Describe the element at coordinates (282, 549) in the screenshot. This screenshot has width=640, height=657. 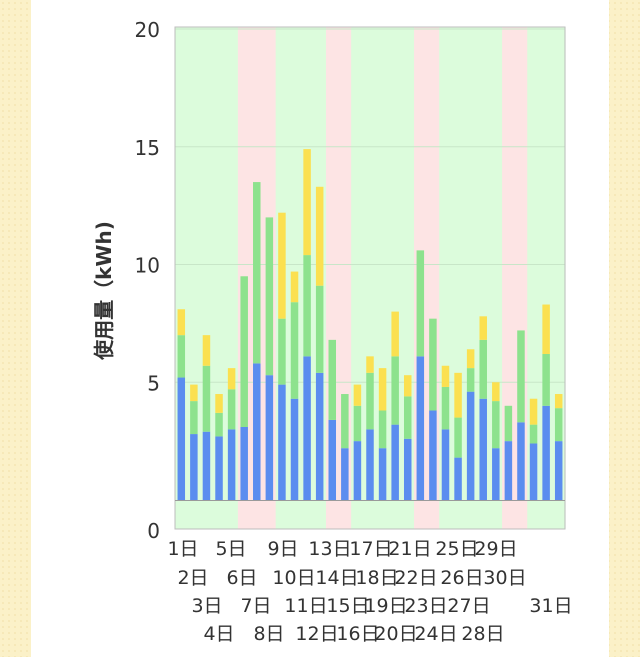
I see `x-tick-label-9: 9日` at that location.